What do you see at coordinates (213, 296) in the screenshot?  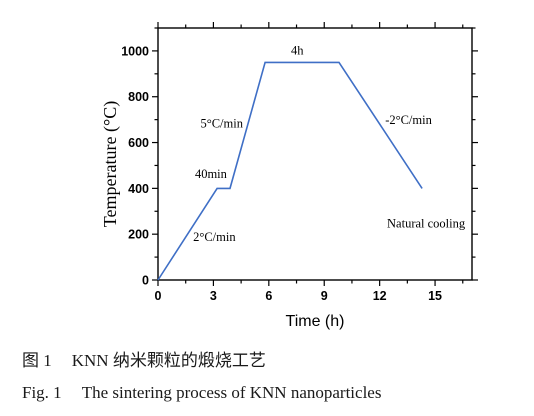 I see `x-tick-label: 3` at bounding box center [213, 296].